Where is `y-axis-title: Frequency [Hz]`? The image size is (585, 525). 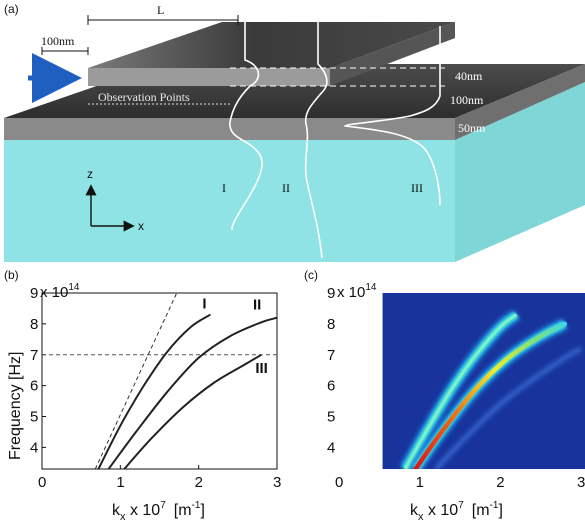
y-axis-title: Frequency [Hz] is located at coordinates (15, 406).